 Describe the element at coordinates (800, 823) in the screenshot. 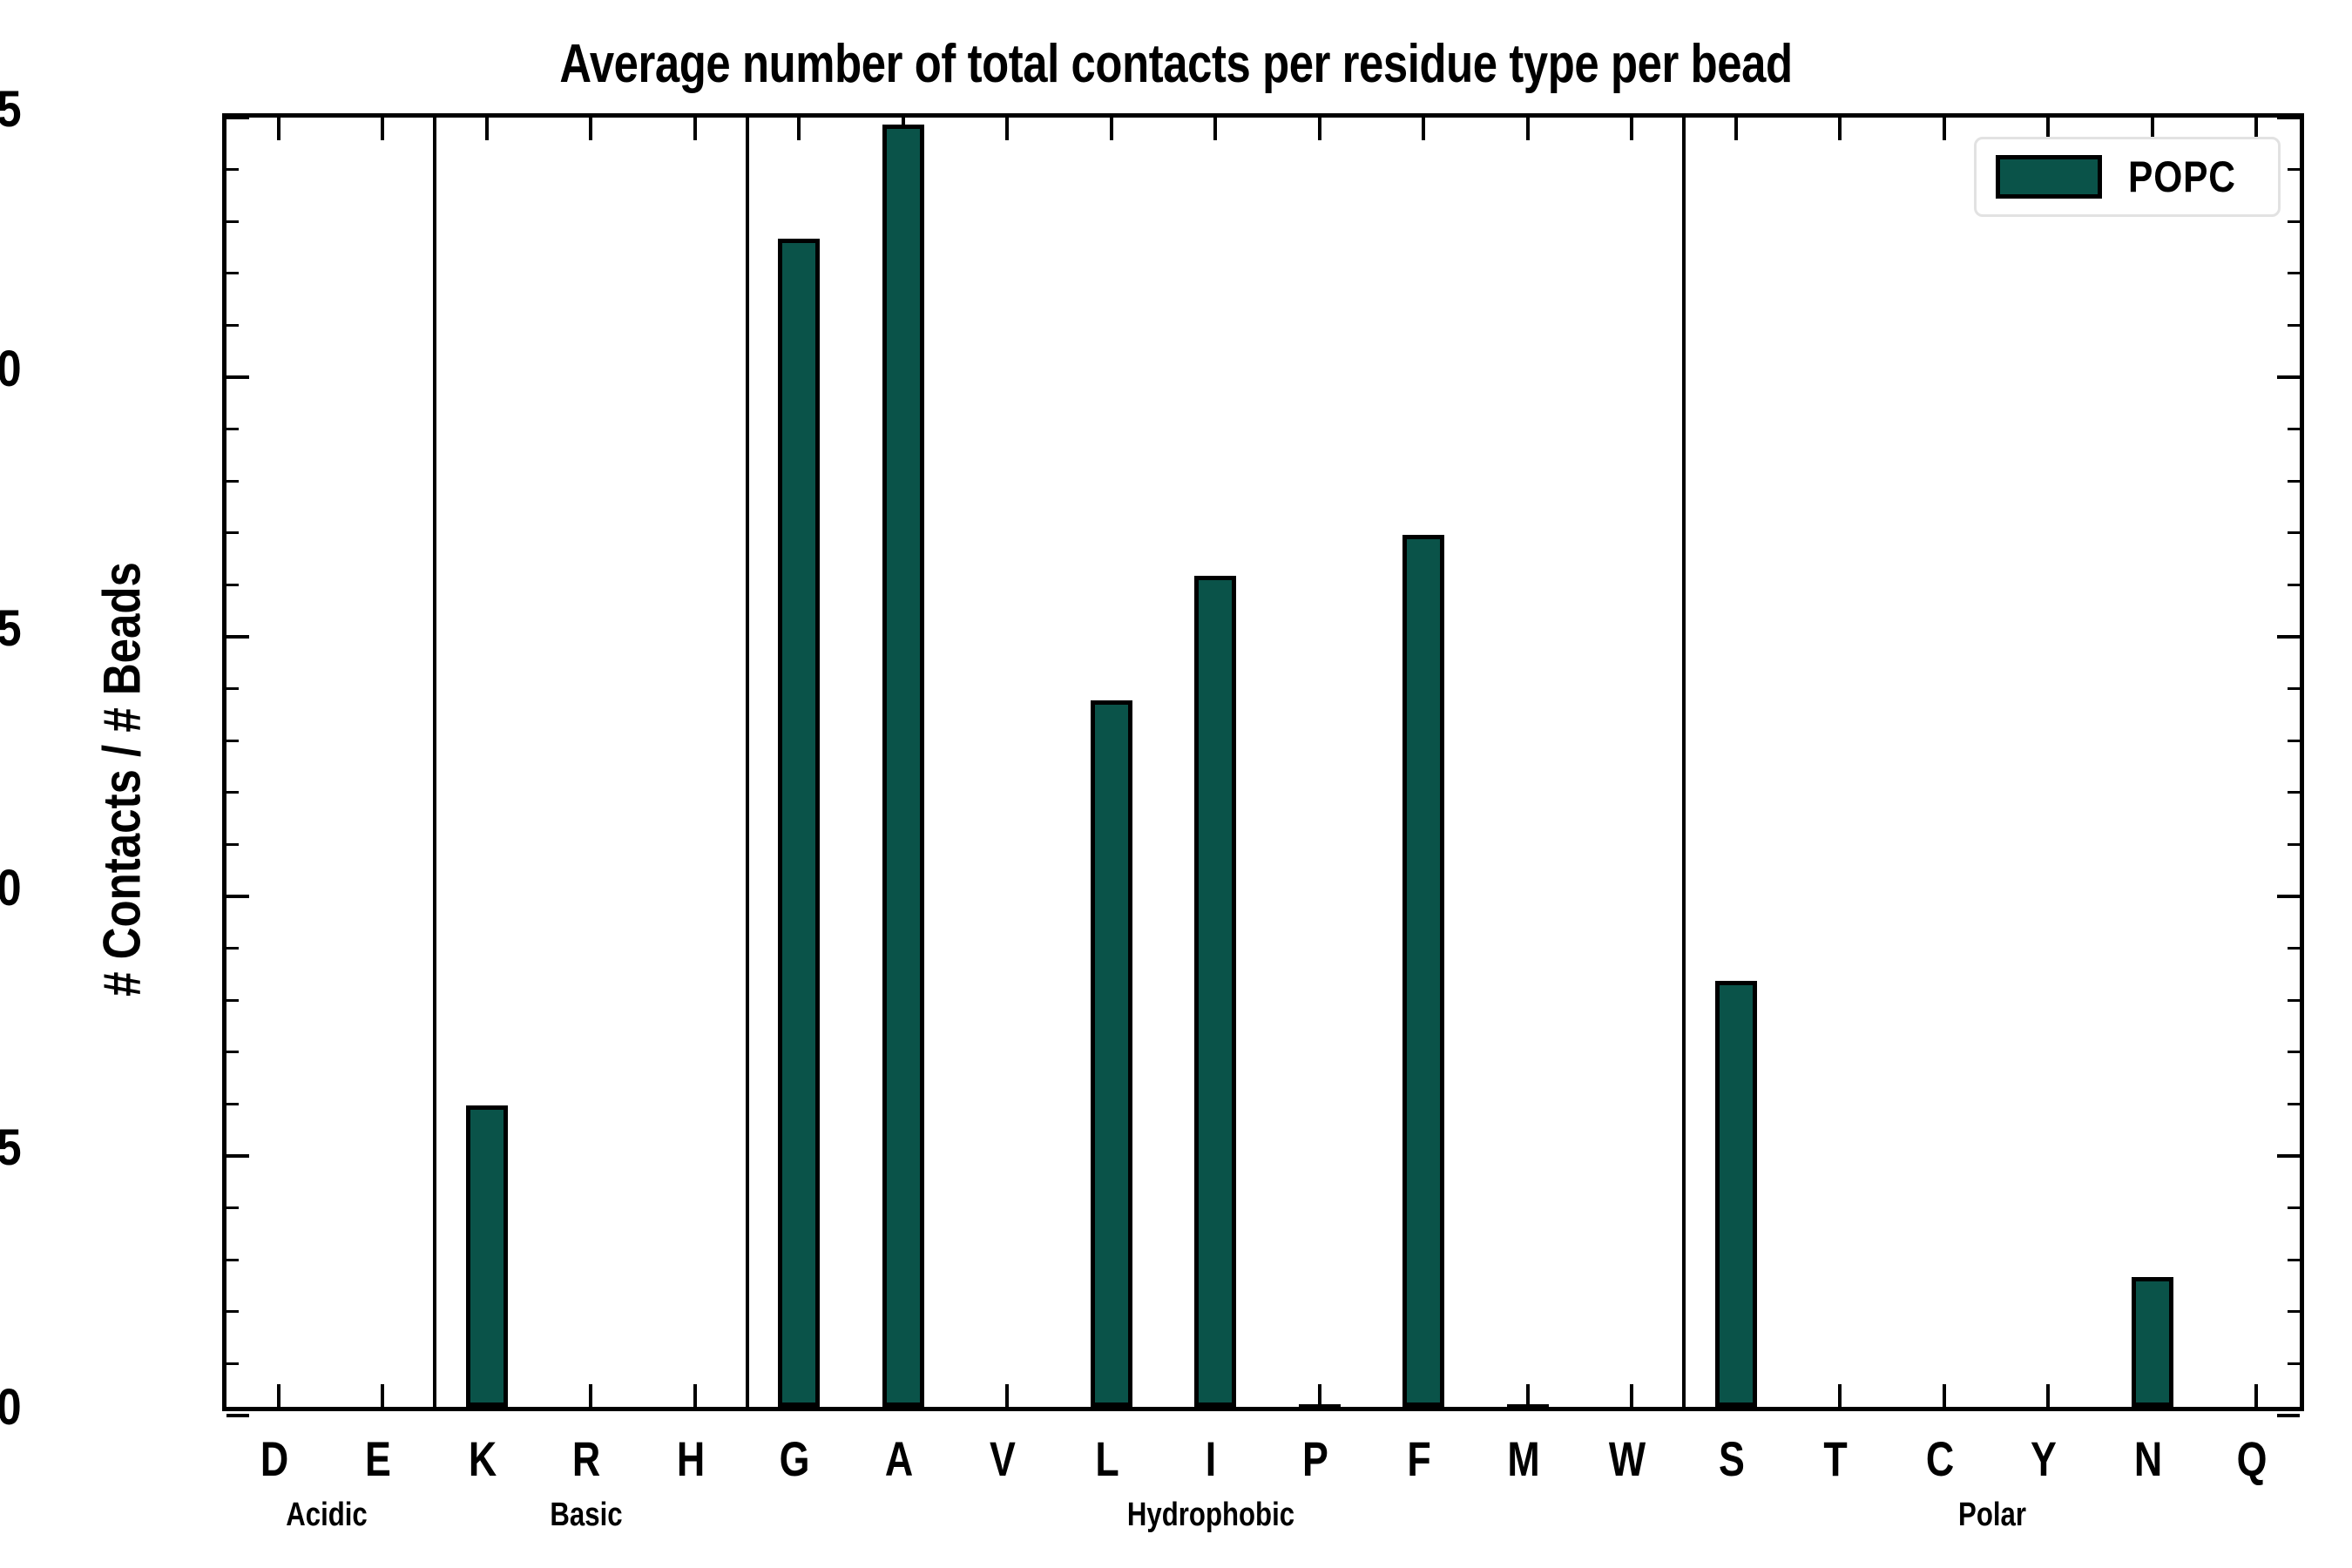

I see `bar-g` at that location.